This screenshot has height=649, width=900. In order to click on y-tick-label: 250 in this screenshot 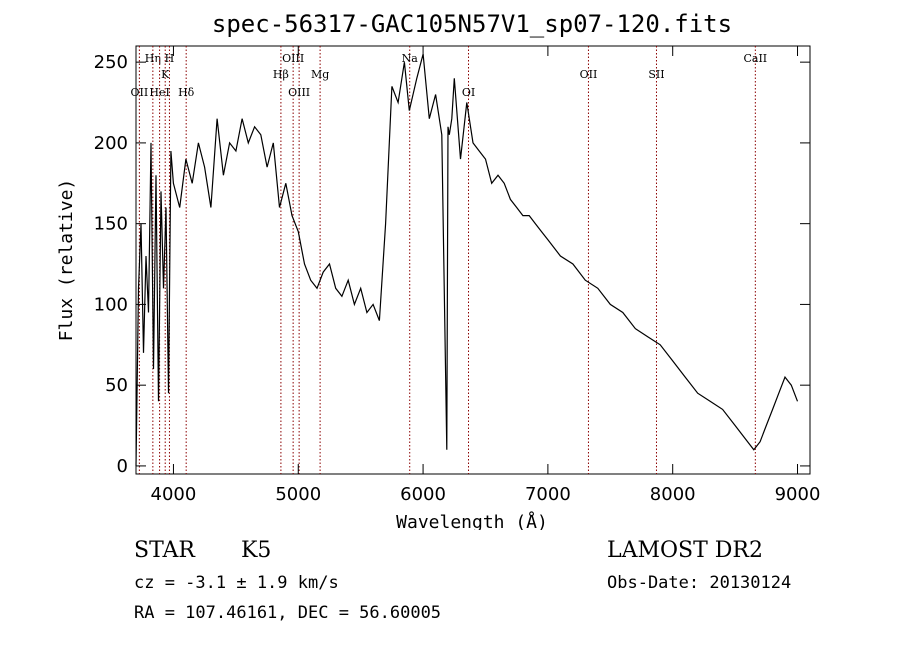, I will do `click(111, 62)`.